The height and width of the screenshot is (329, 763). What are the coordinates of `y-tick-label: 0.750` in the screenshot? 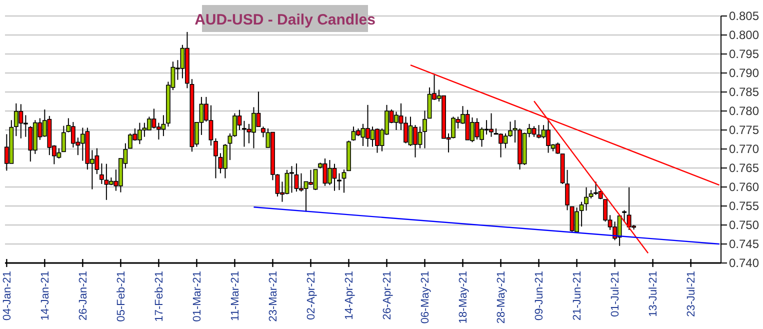 It's located at (744, 225).